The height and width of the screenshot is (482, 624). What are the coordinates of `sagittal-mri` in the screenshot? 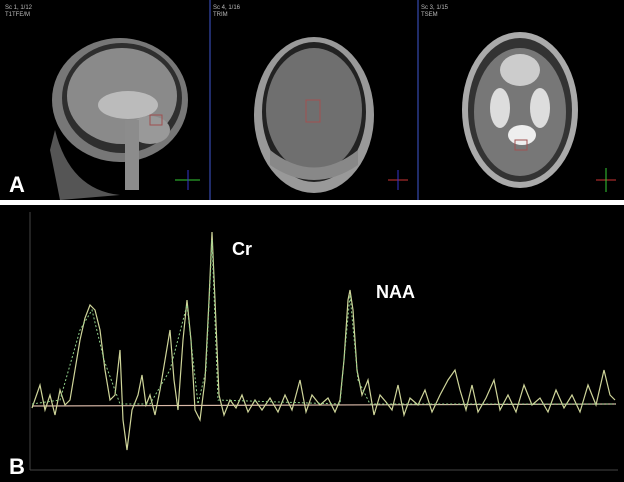 It's located at (125, 119).